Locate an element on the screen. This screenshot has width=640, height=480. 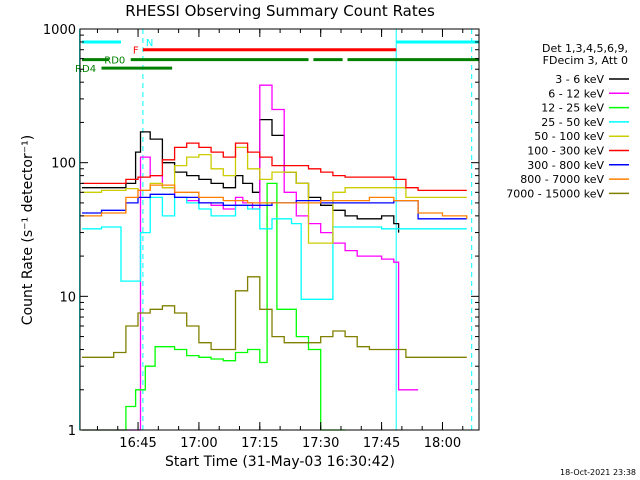
series-line-800-7000-kev is located at coordinates (275, 201).